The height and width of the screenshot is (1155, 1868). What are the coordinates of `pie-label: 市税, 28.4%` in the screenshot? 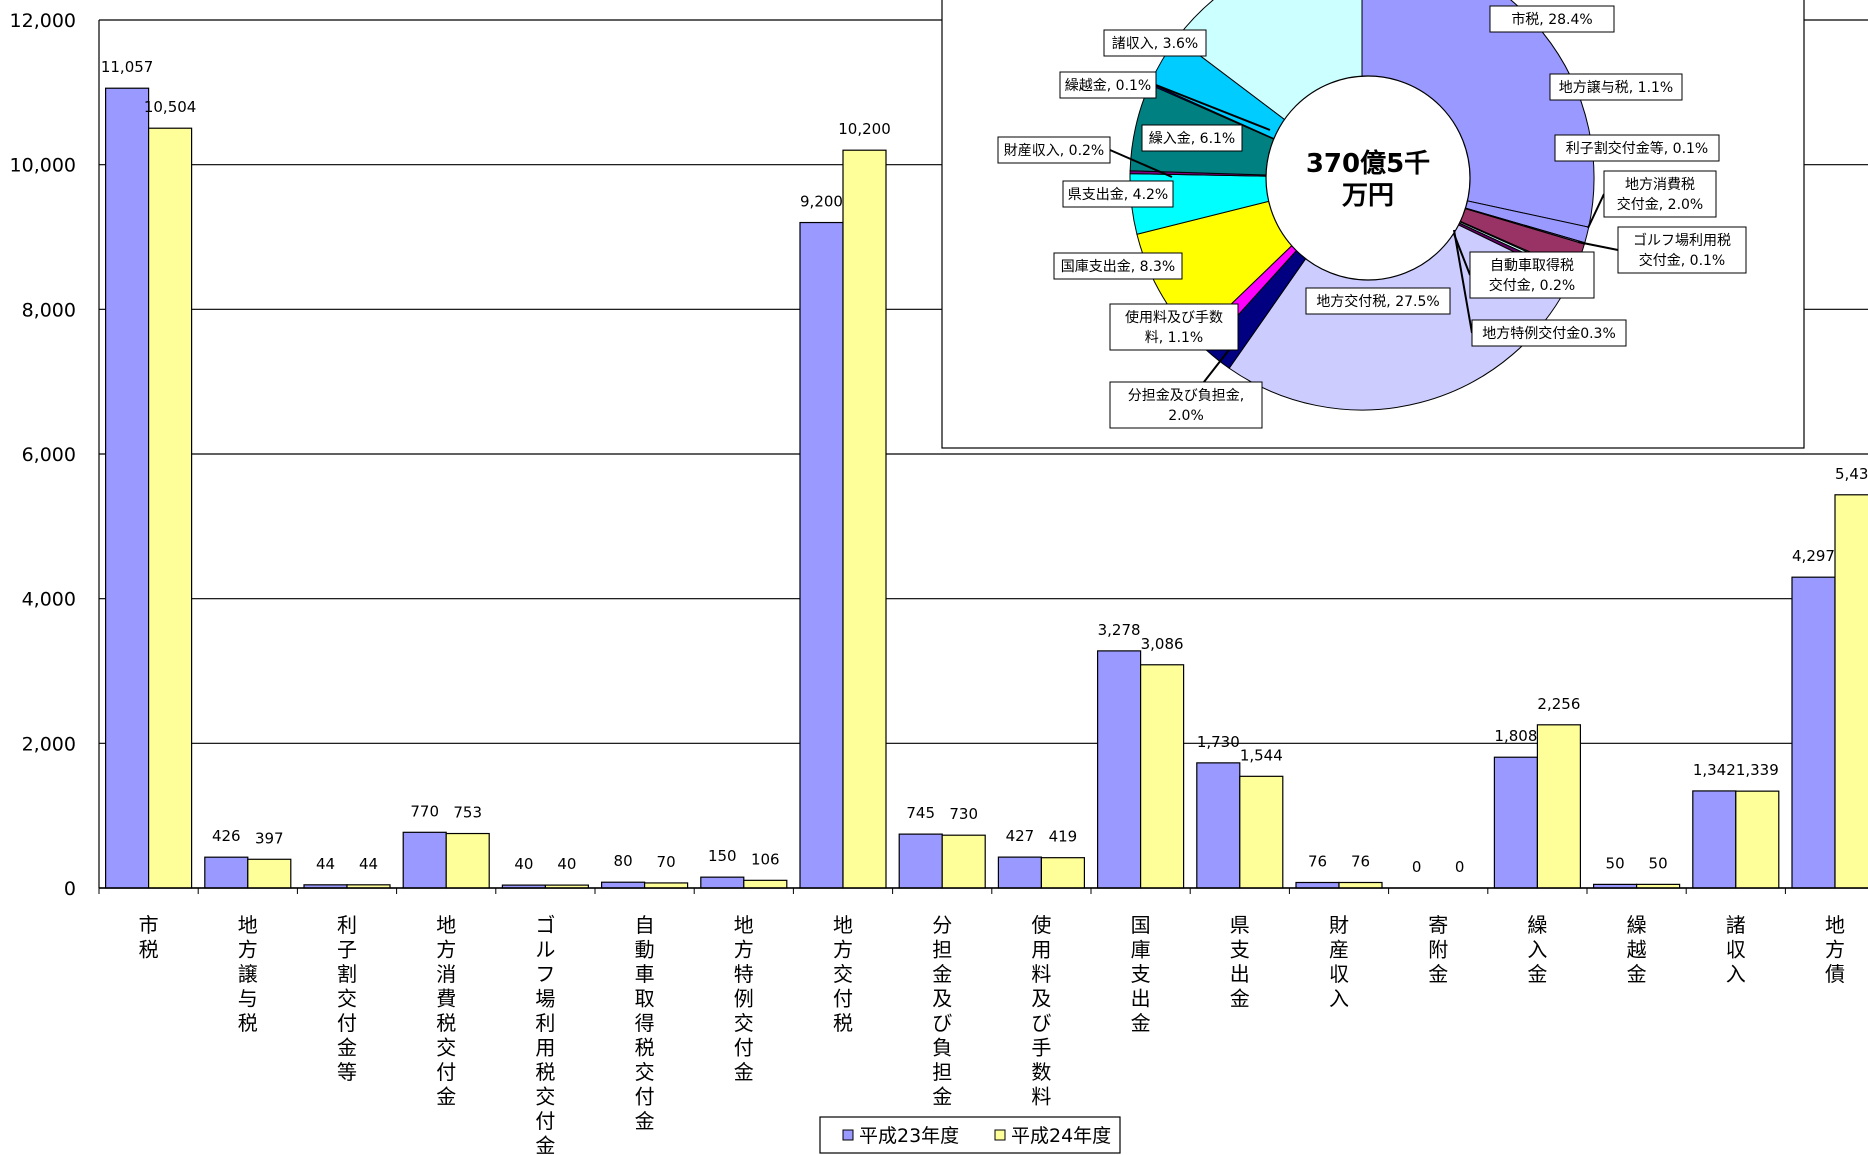 It's located at (1551, 19).